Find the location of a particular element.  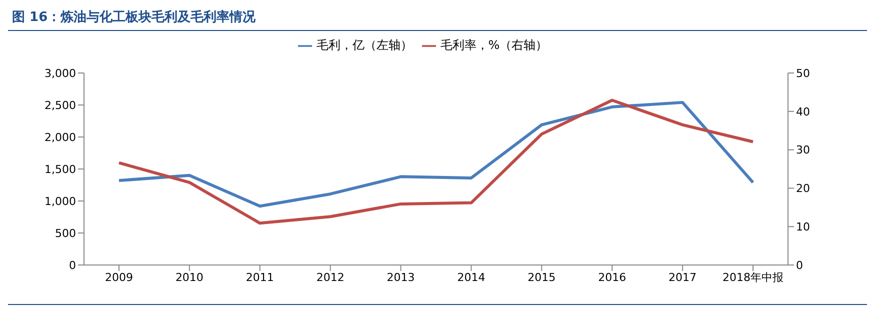

x-tick-label: 2012 is located at coordinates (330, 277).